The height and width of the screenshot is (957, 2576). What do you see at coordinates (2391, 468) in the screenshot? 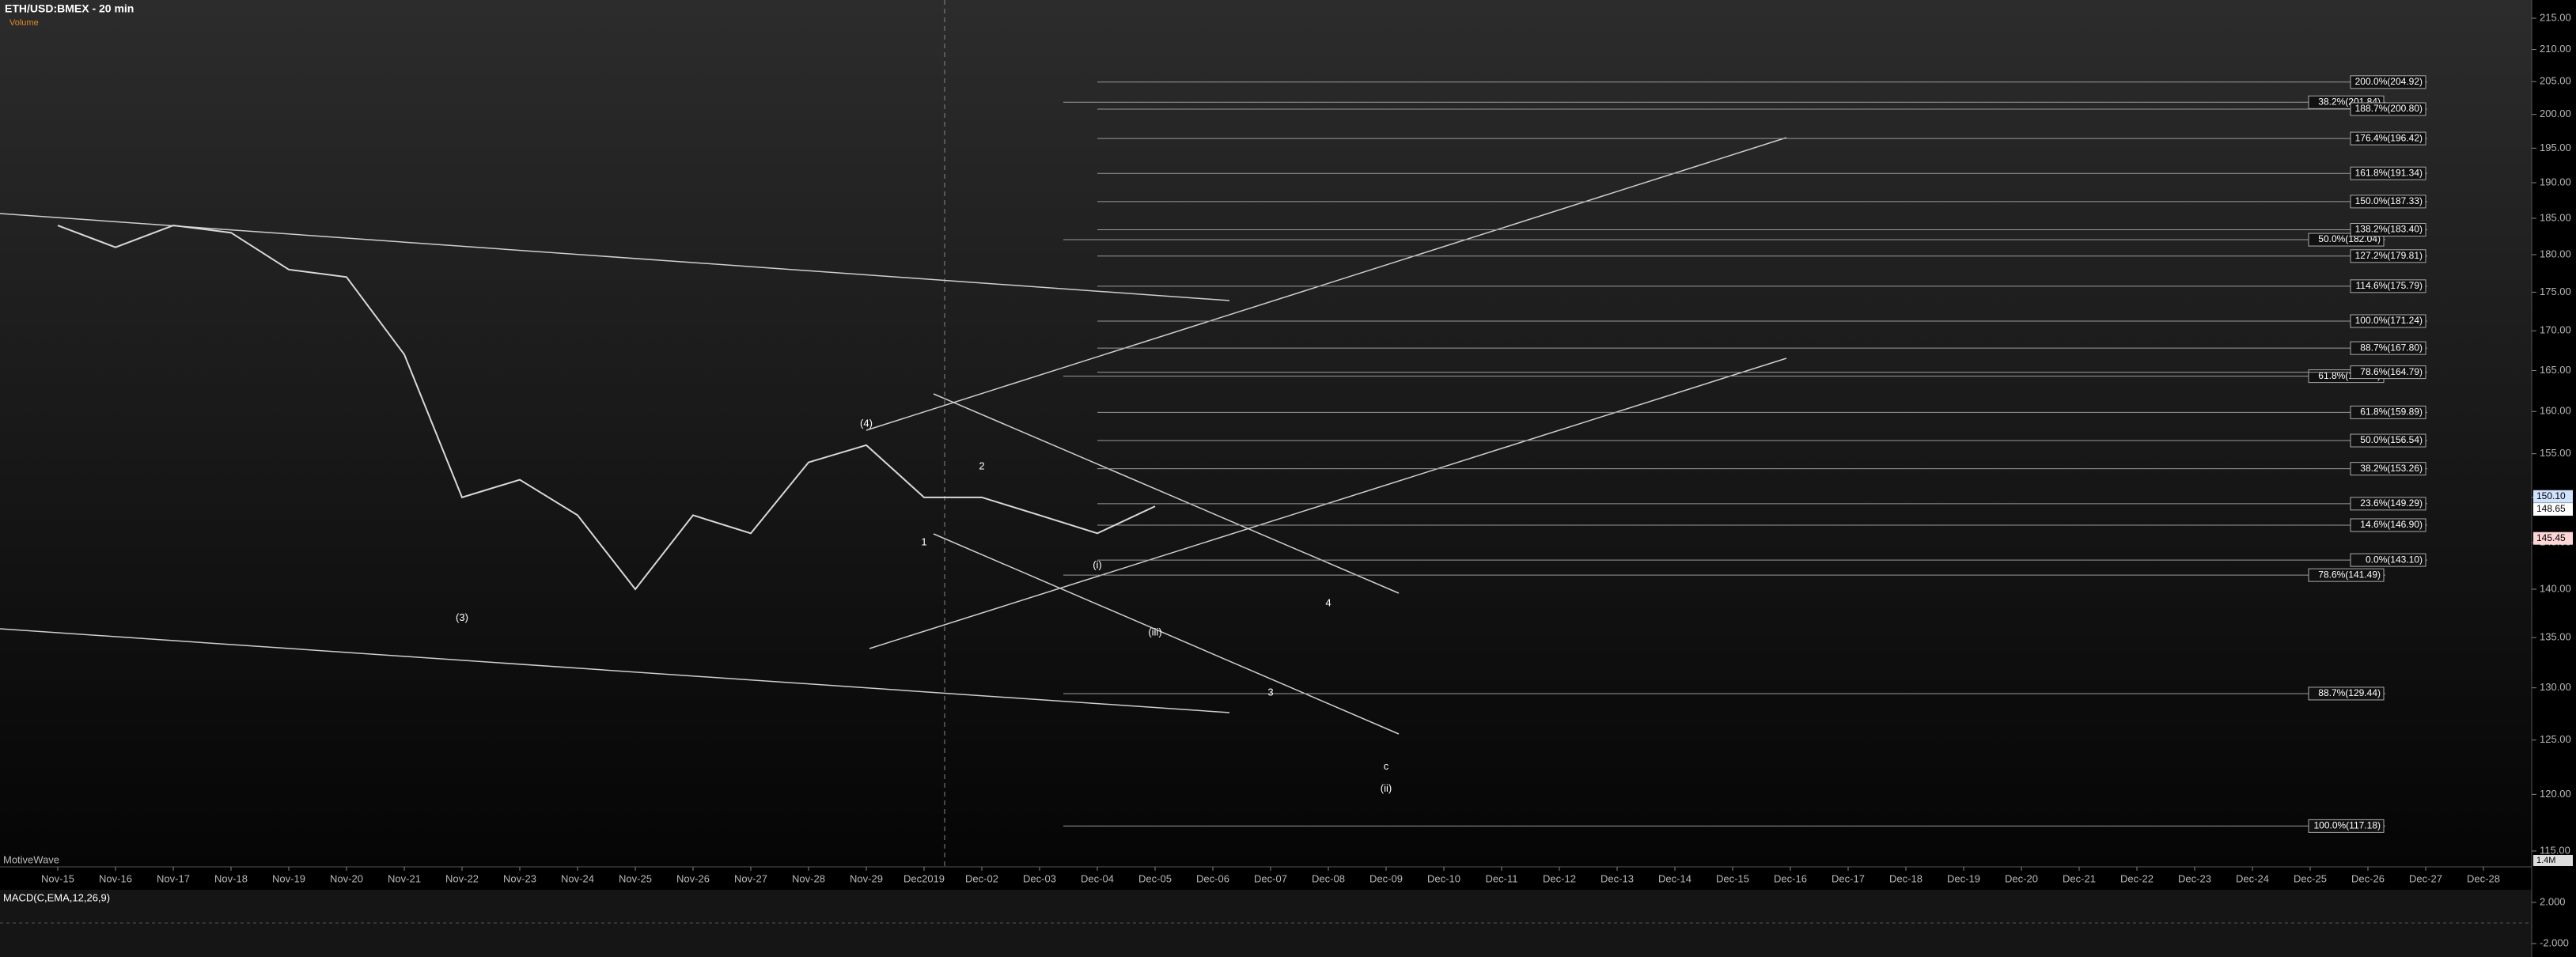
I see `fib-label: 38.2%(153.26)` at bounding box center [2391, 468].